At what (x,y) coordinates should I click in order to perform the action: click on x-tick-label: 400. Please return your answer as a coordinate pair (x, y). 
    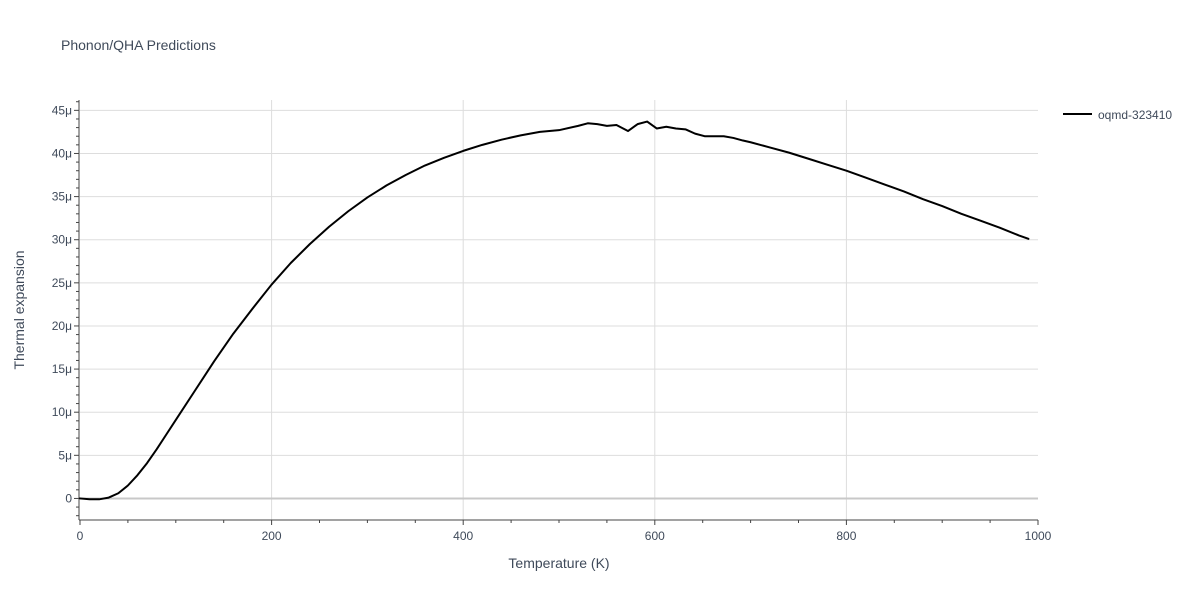
    Looking at the image, I should click on (463, 536).